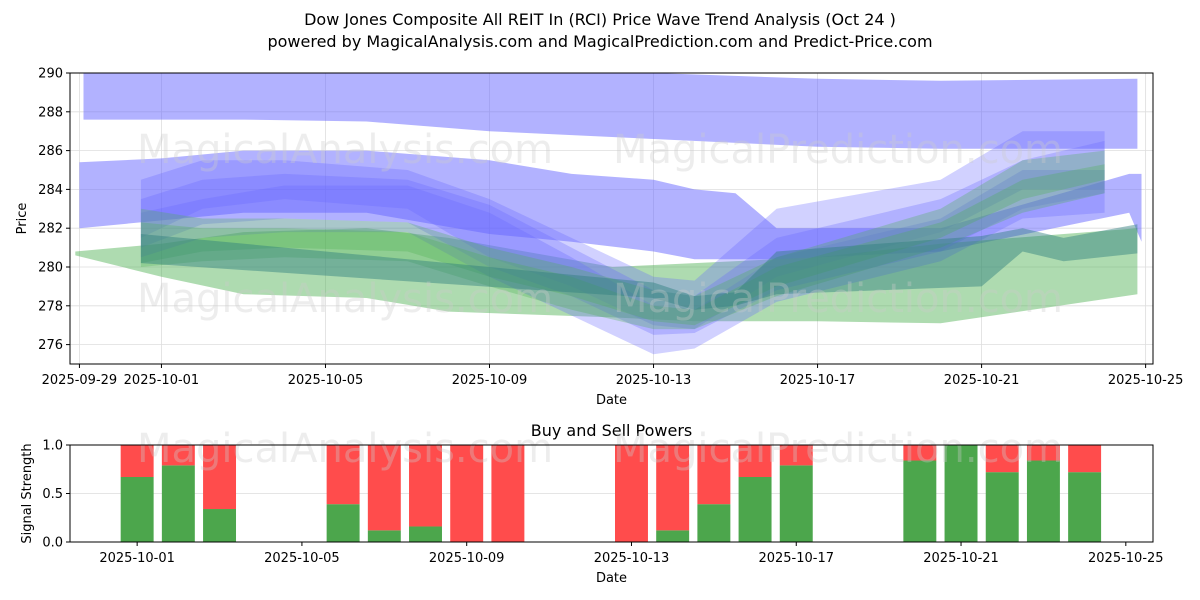  What do you see at coordinates (27, 493) in the screenshot?
I see `signal-y-axis-label: Signal Strength` at bounding box center [27, 493].